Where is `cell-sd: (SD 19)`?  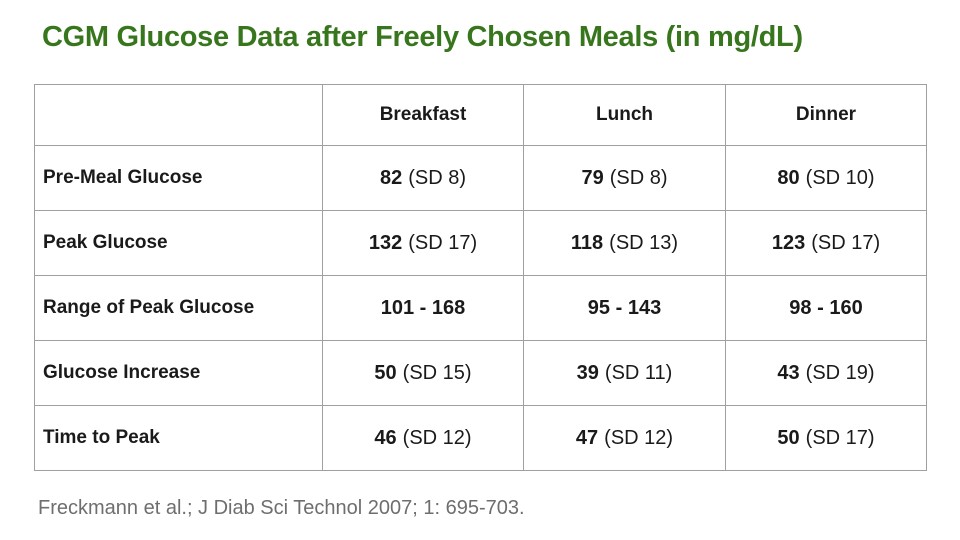
cell-sd: (SD 19) is located at coordinates (840, 372).